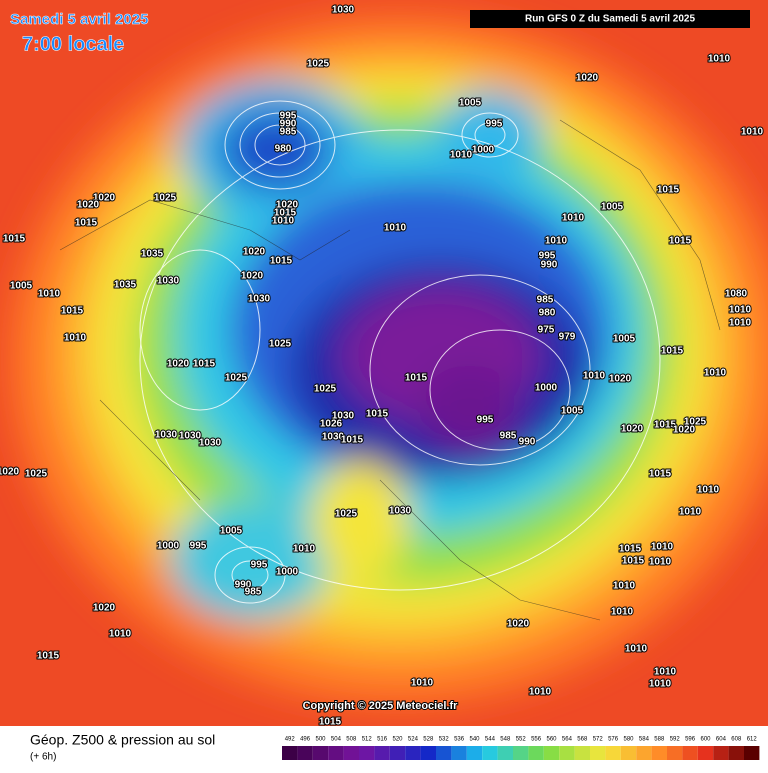 The height and width of the screenshot is (773, 768). What do you see at coordinates (490, 740) in the screenshot?
I see `legend-label: 544` at bounding box center [490, 740].